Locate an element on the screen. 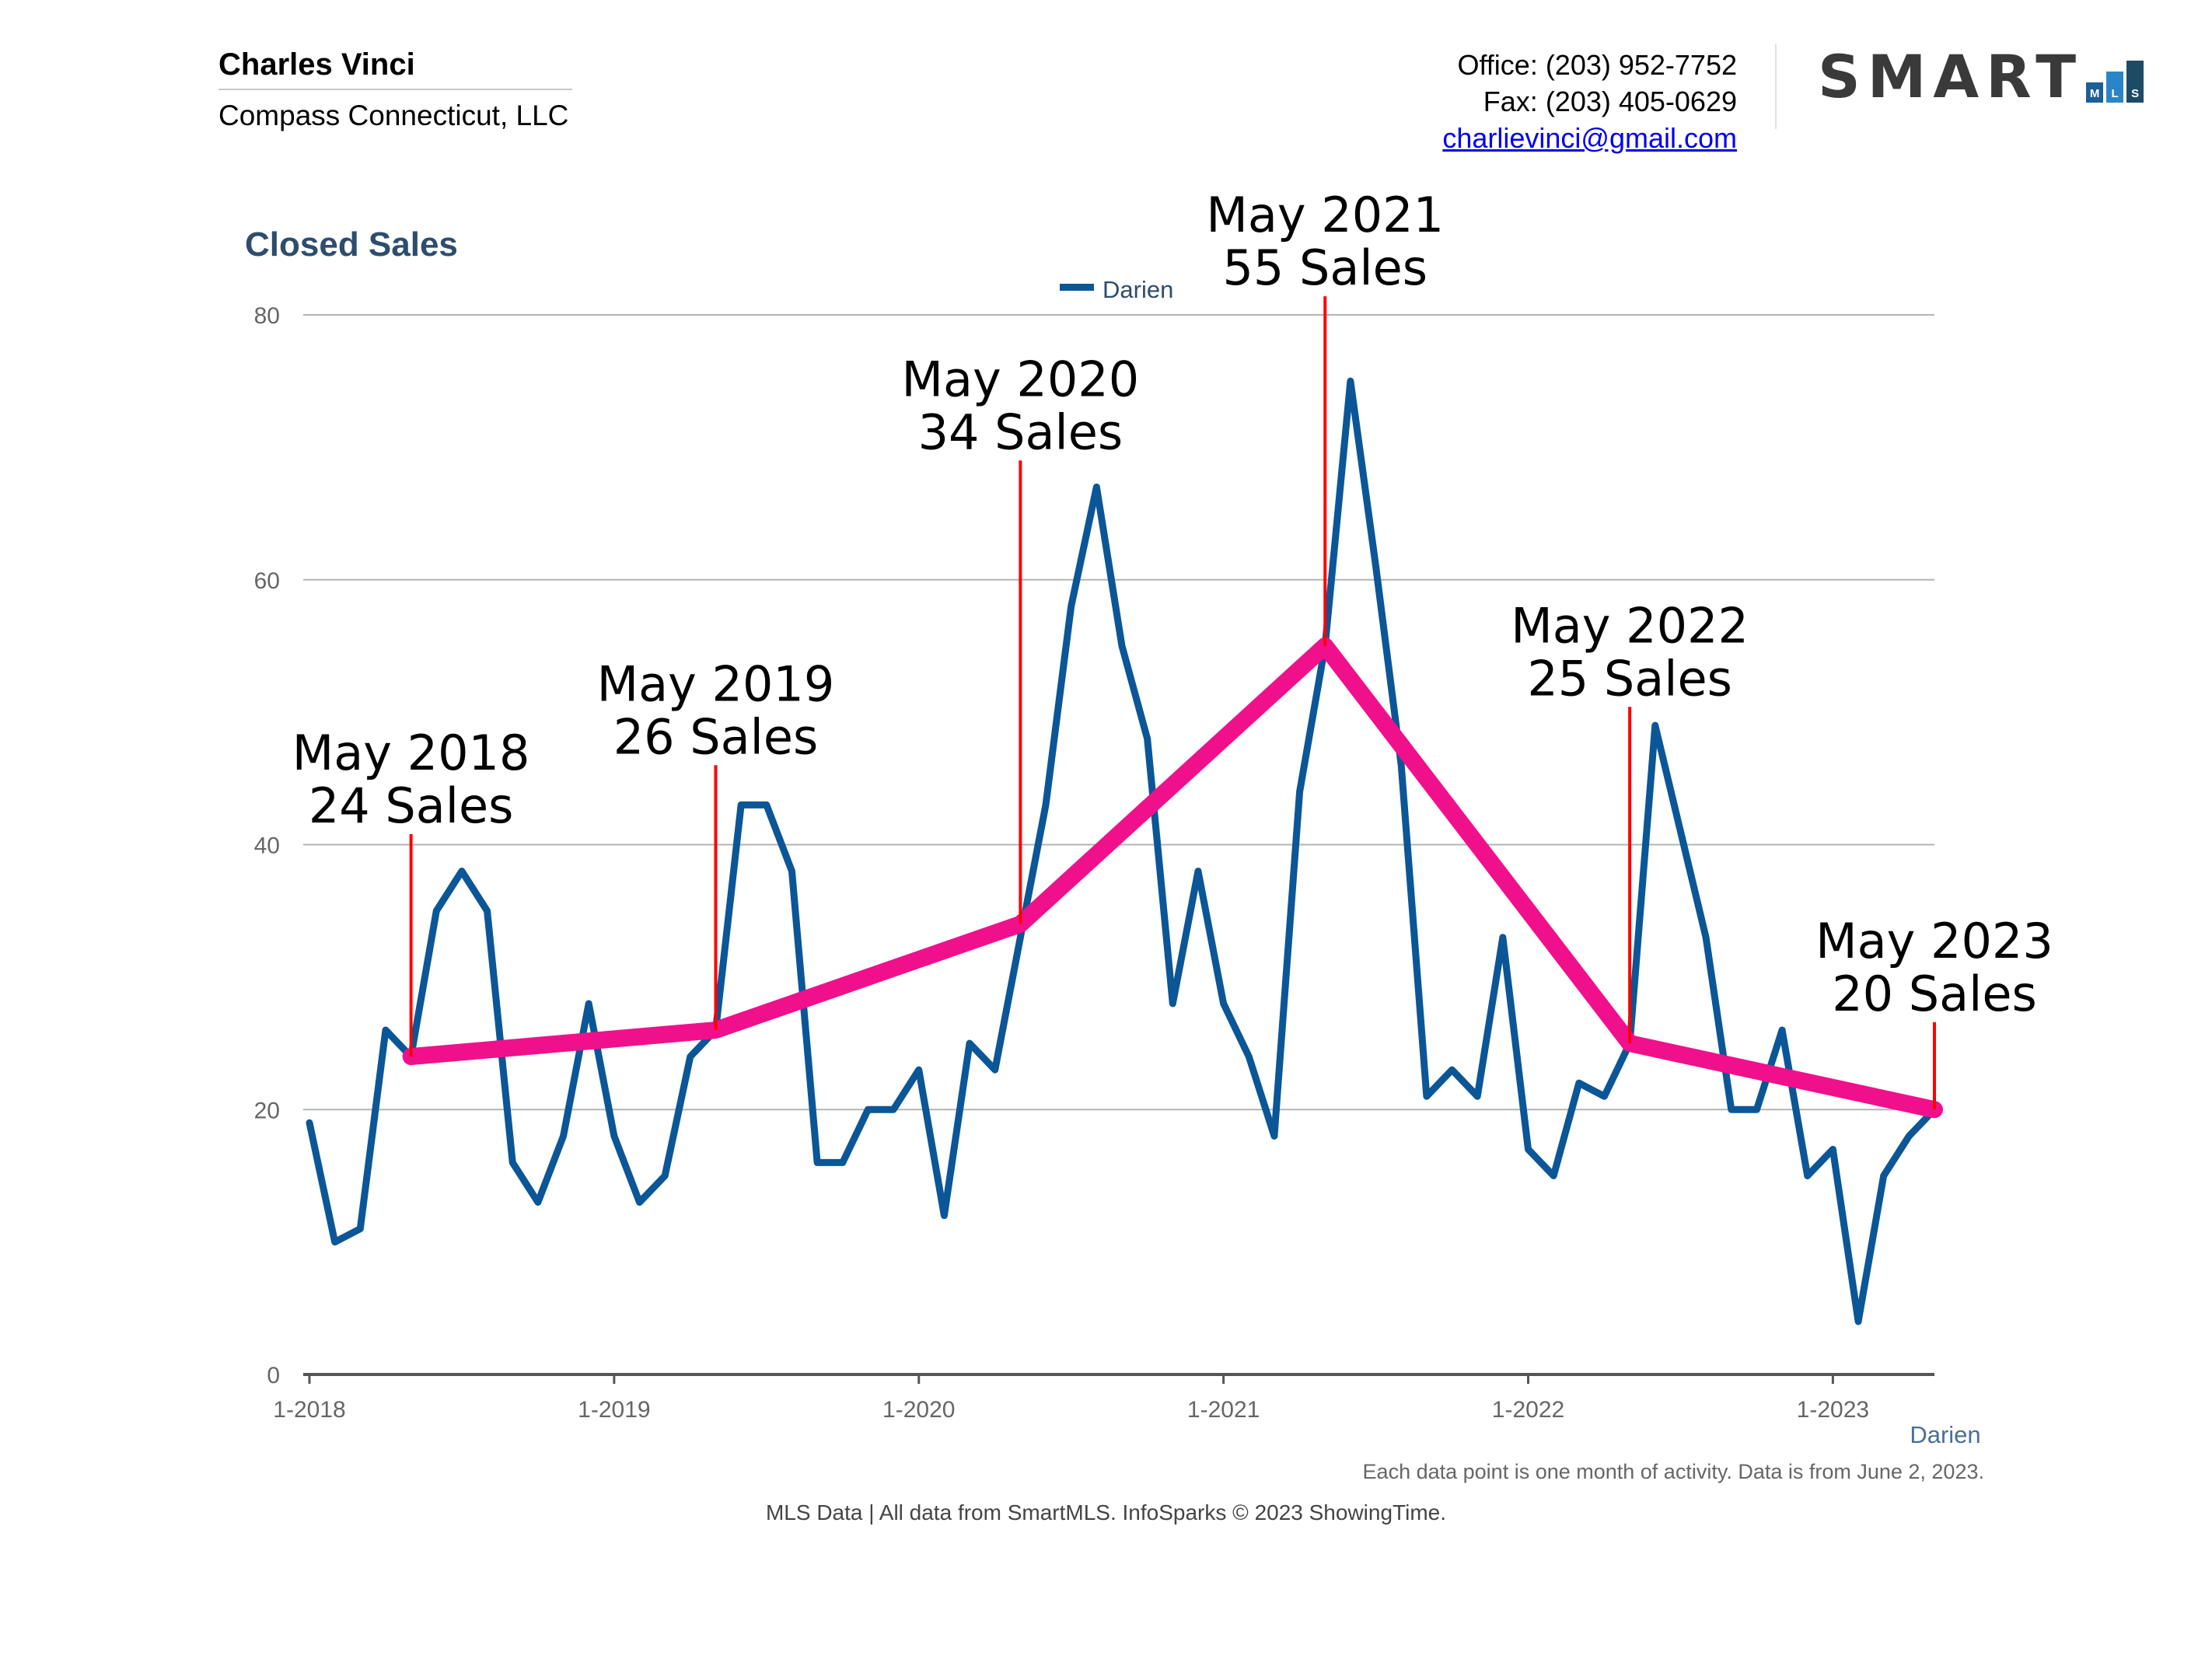 The width and height of the screenshot is (2212, 1659). x-tick-label-1-2018: 1-2018 is located at coordinates (309, 1410).